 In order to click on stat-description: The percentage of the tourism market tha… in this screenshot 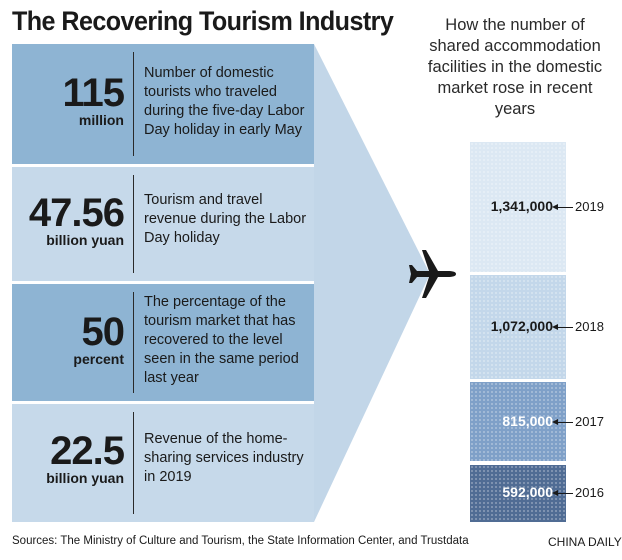, I will do `click(221, 340)`.